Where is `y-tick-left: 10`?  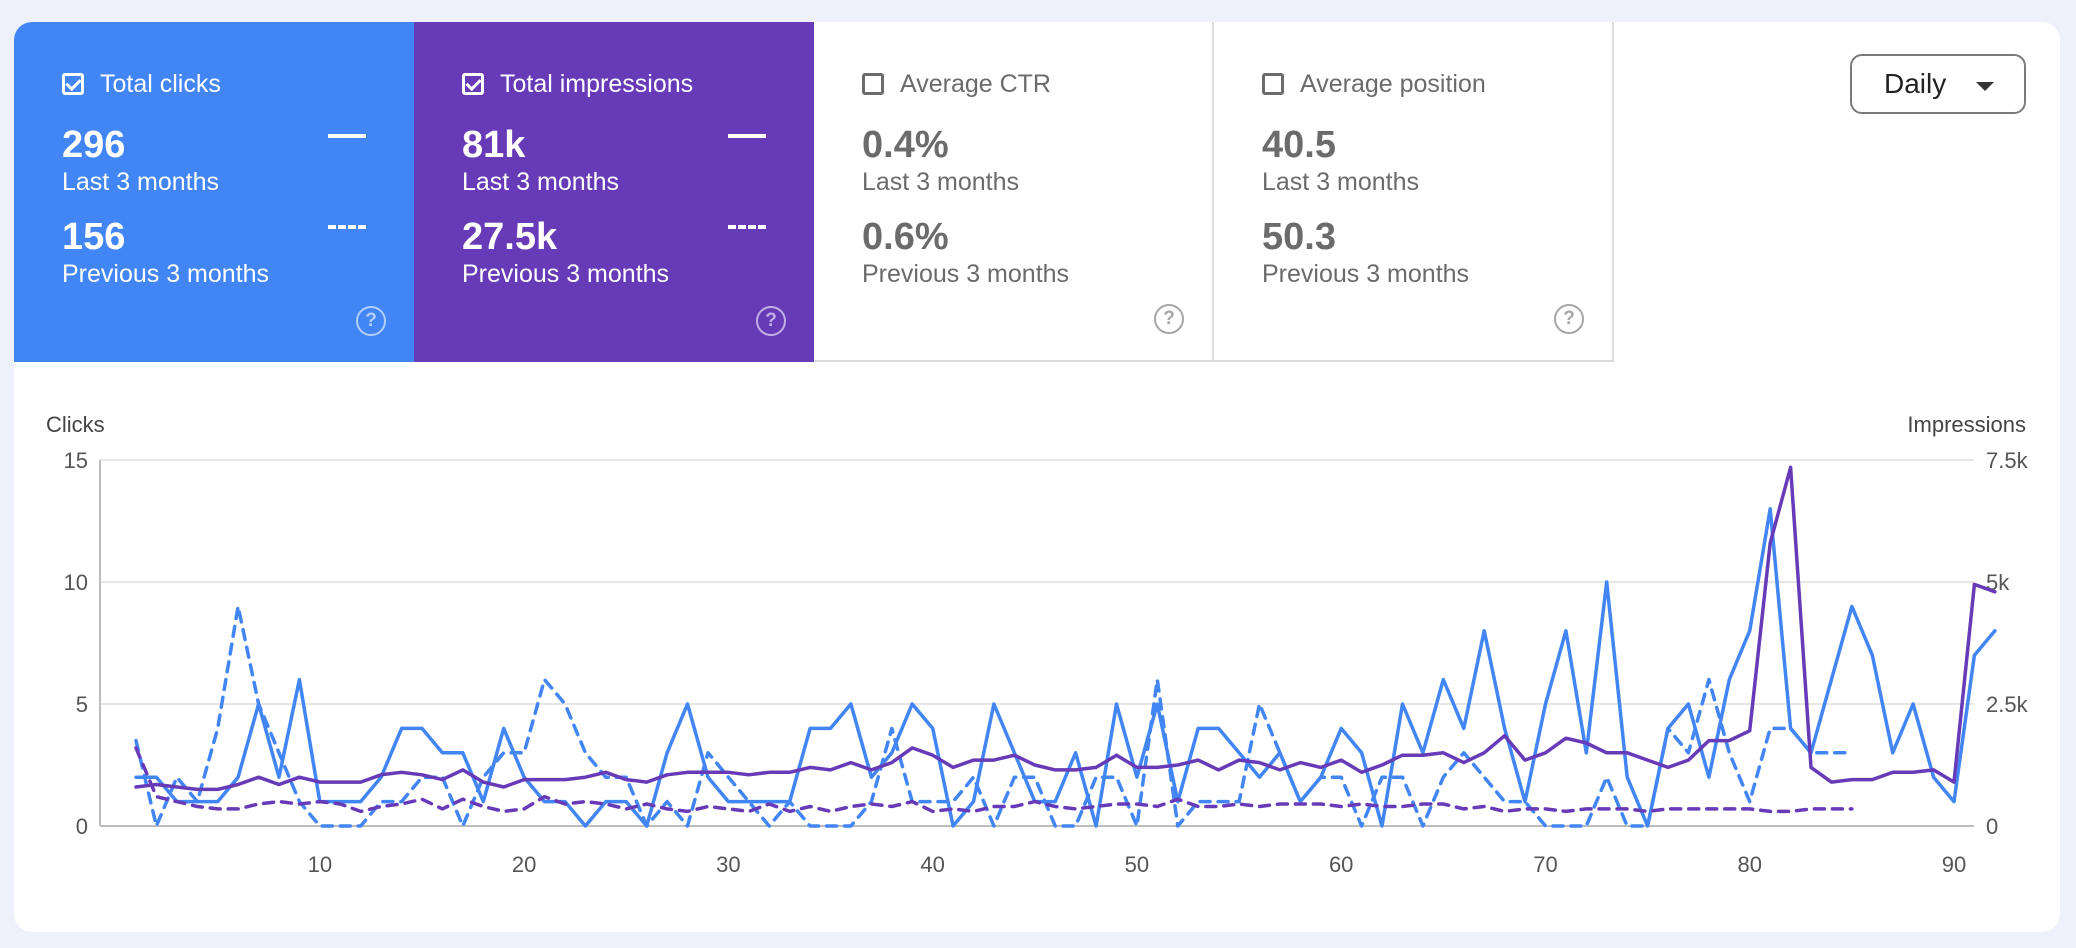
y-tick-left: 10 is located at coordinates (76, 582).